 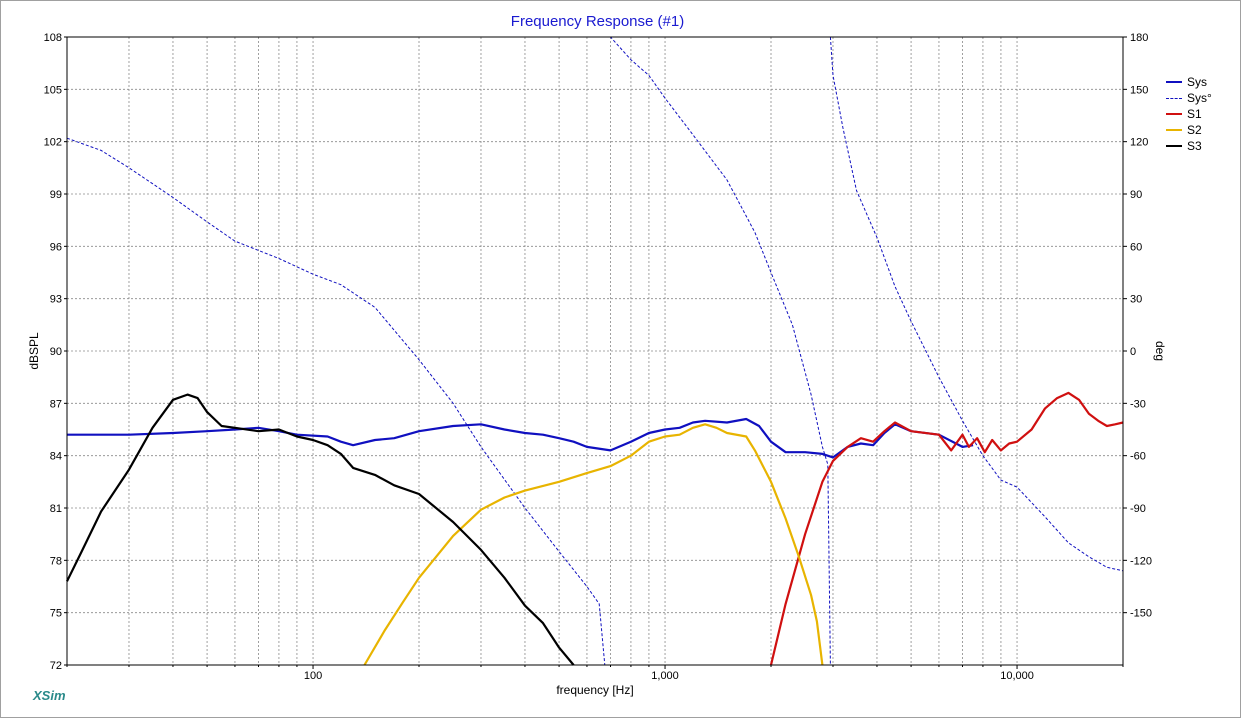 What do you see at coordinates (1017, 676) in the screenshot?
I see `x-tick-label: 10,000` at bounding box center [1017, 676].